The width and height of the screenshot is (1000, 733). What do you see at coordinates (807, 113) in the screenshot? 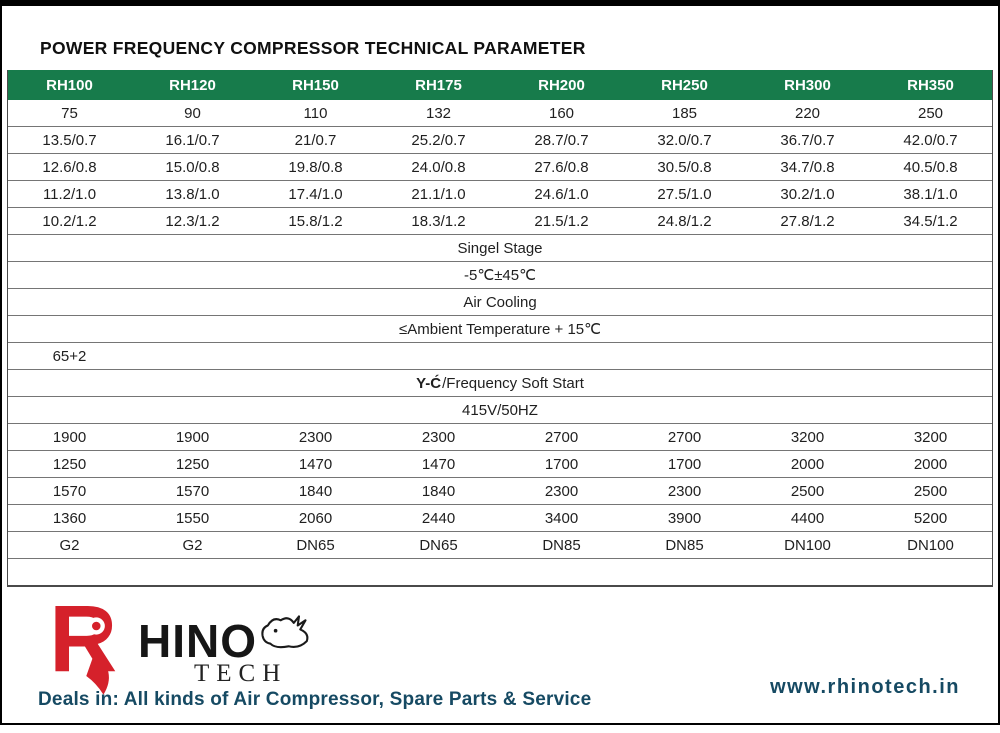
I see `table-cell: 220` at bounding box center [807, 113].